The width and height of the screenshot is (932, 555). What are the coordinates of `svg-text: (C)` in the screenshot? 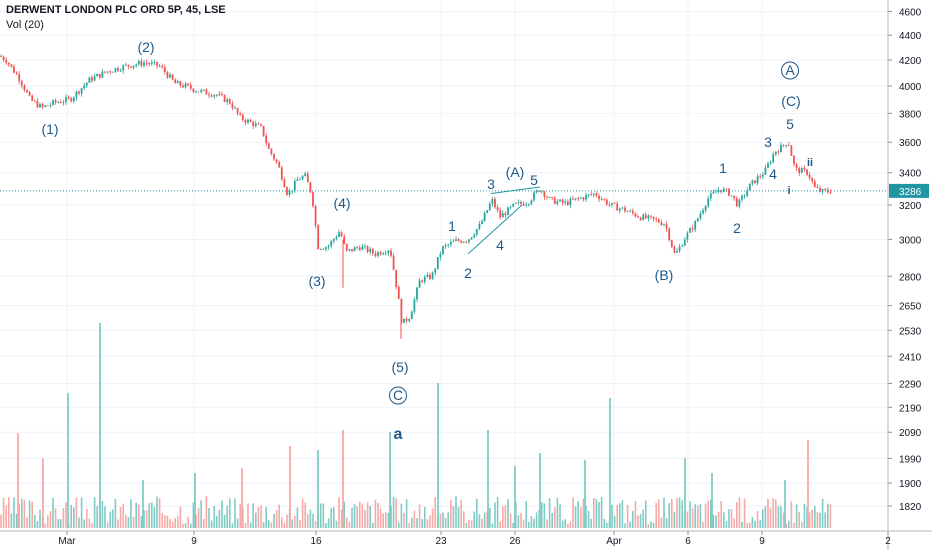 It's located at (790, 101).